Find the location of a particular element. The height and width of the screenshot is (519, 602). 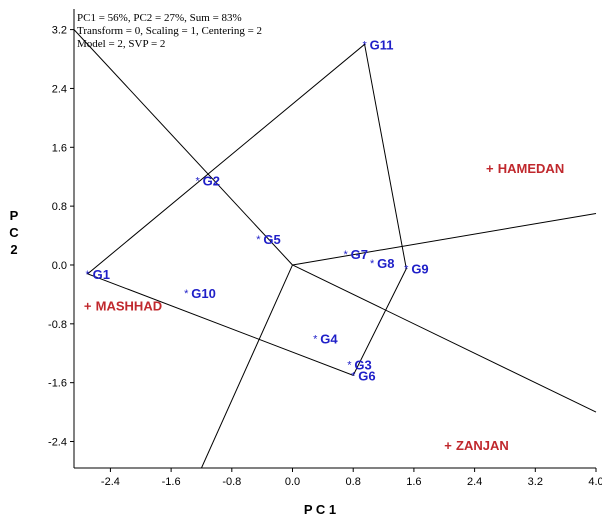

genotype-label: G6 is located at coordinates (366, 375).